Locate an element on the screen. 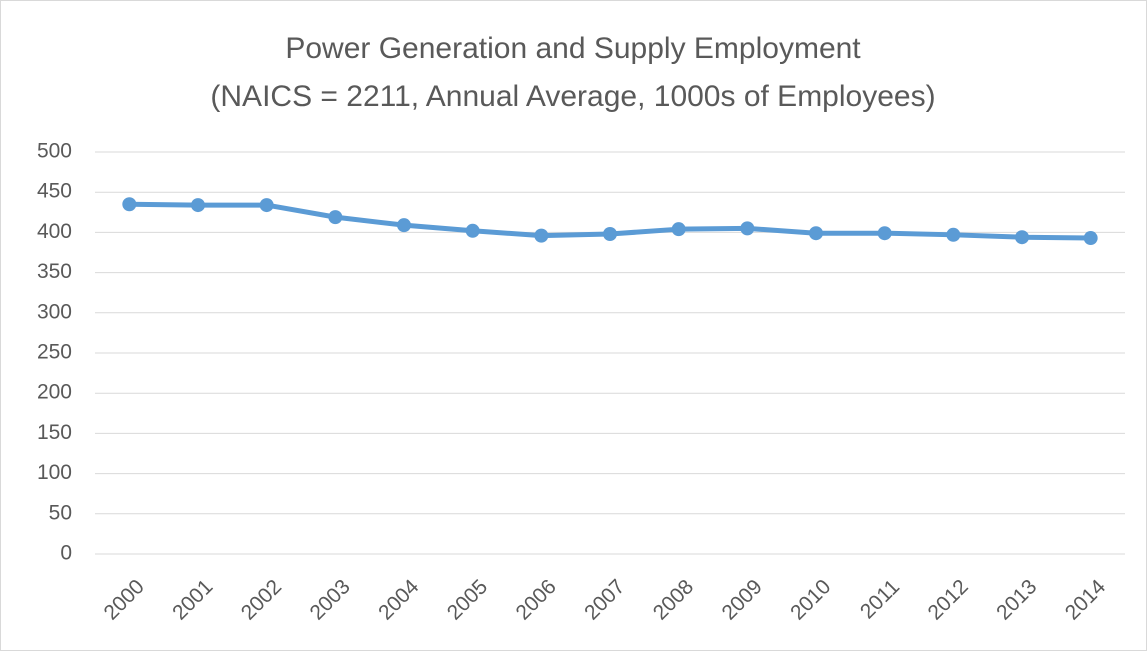  y-tick-label: 450 is located at coordinates (54, 191).